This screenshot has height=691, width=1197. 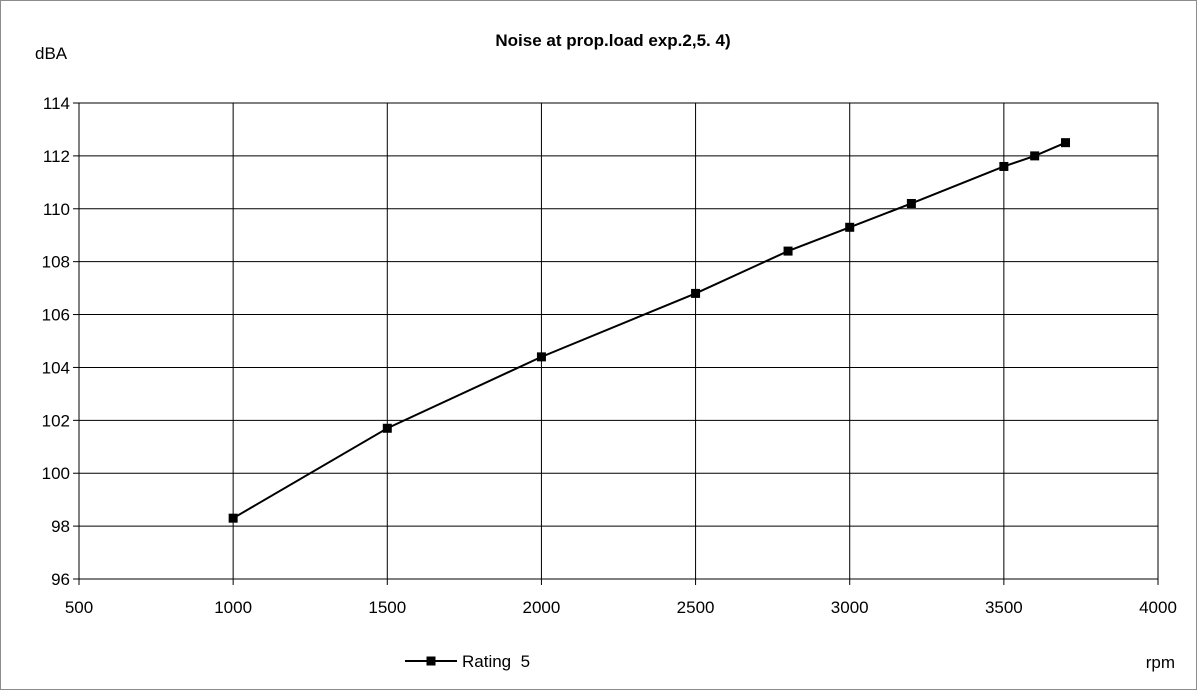 I want to click on x-tick-label: 2500, so click(x=696, y=607).